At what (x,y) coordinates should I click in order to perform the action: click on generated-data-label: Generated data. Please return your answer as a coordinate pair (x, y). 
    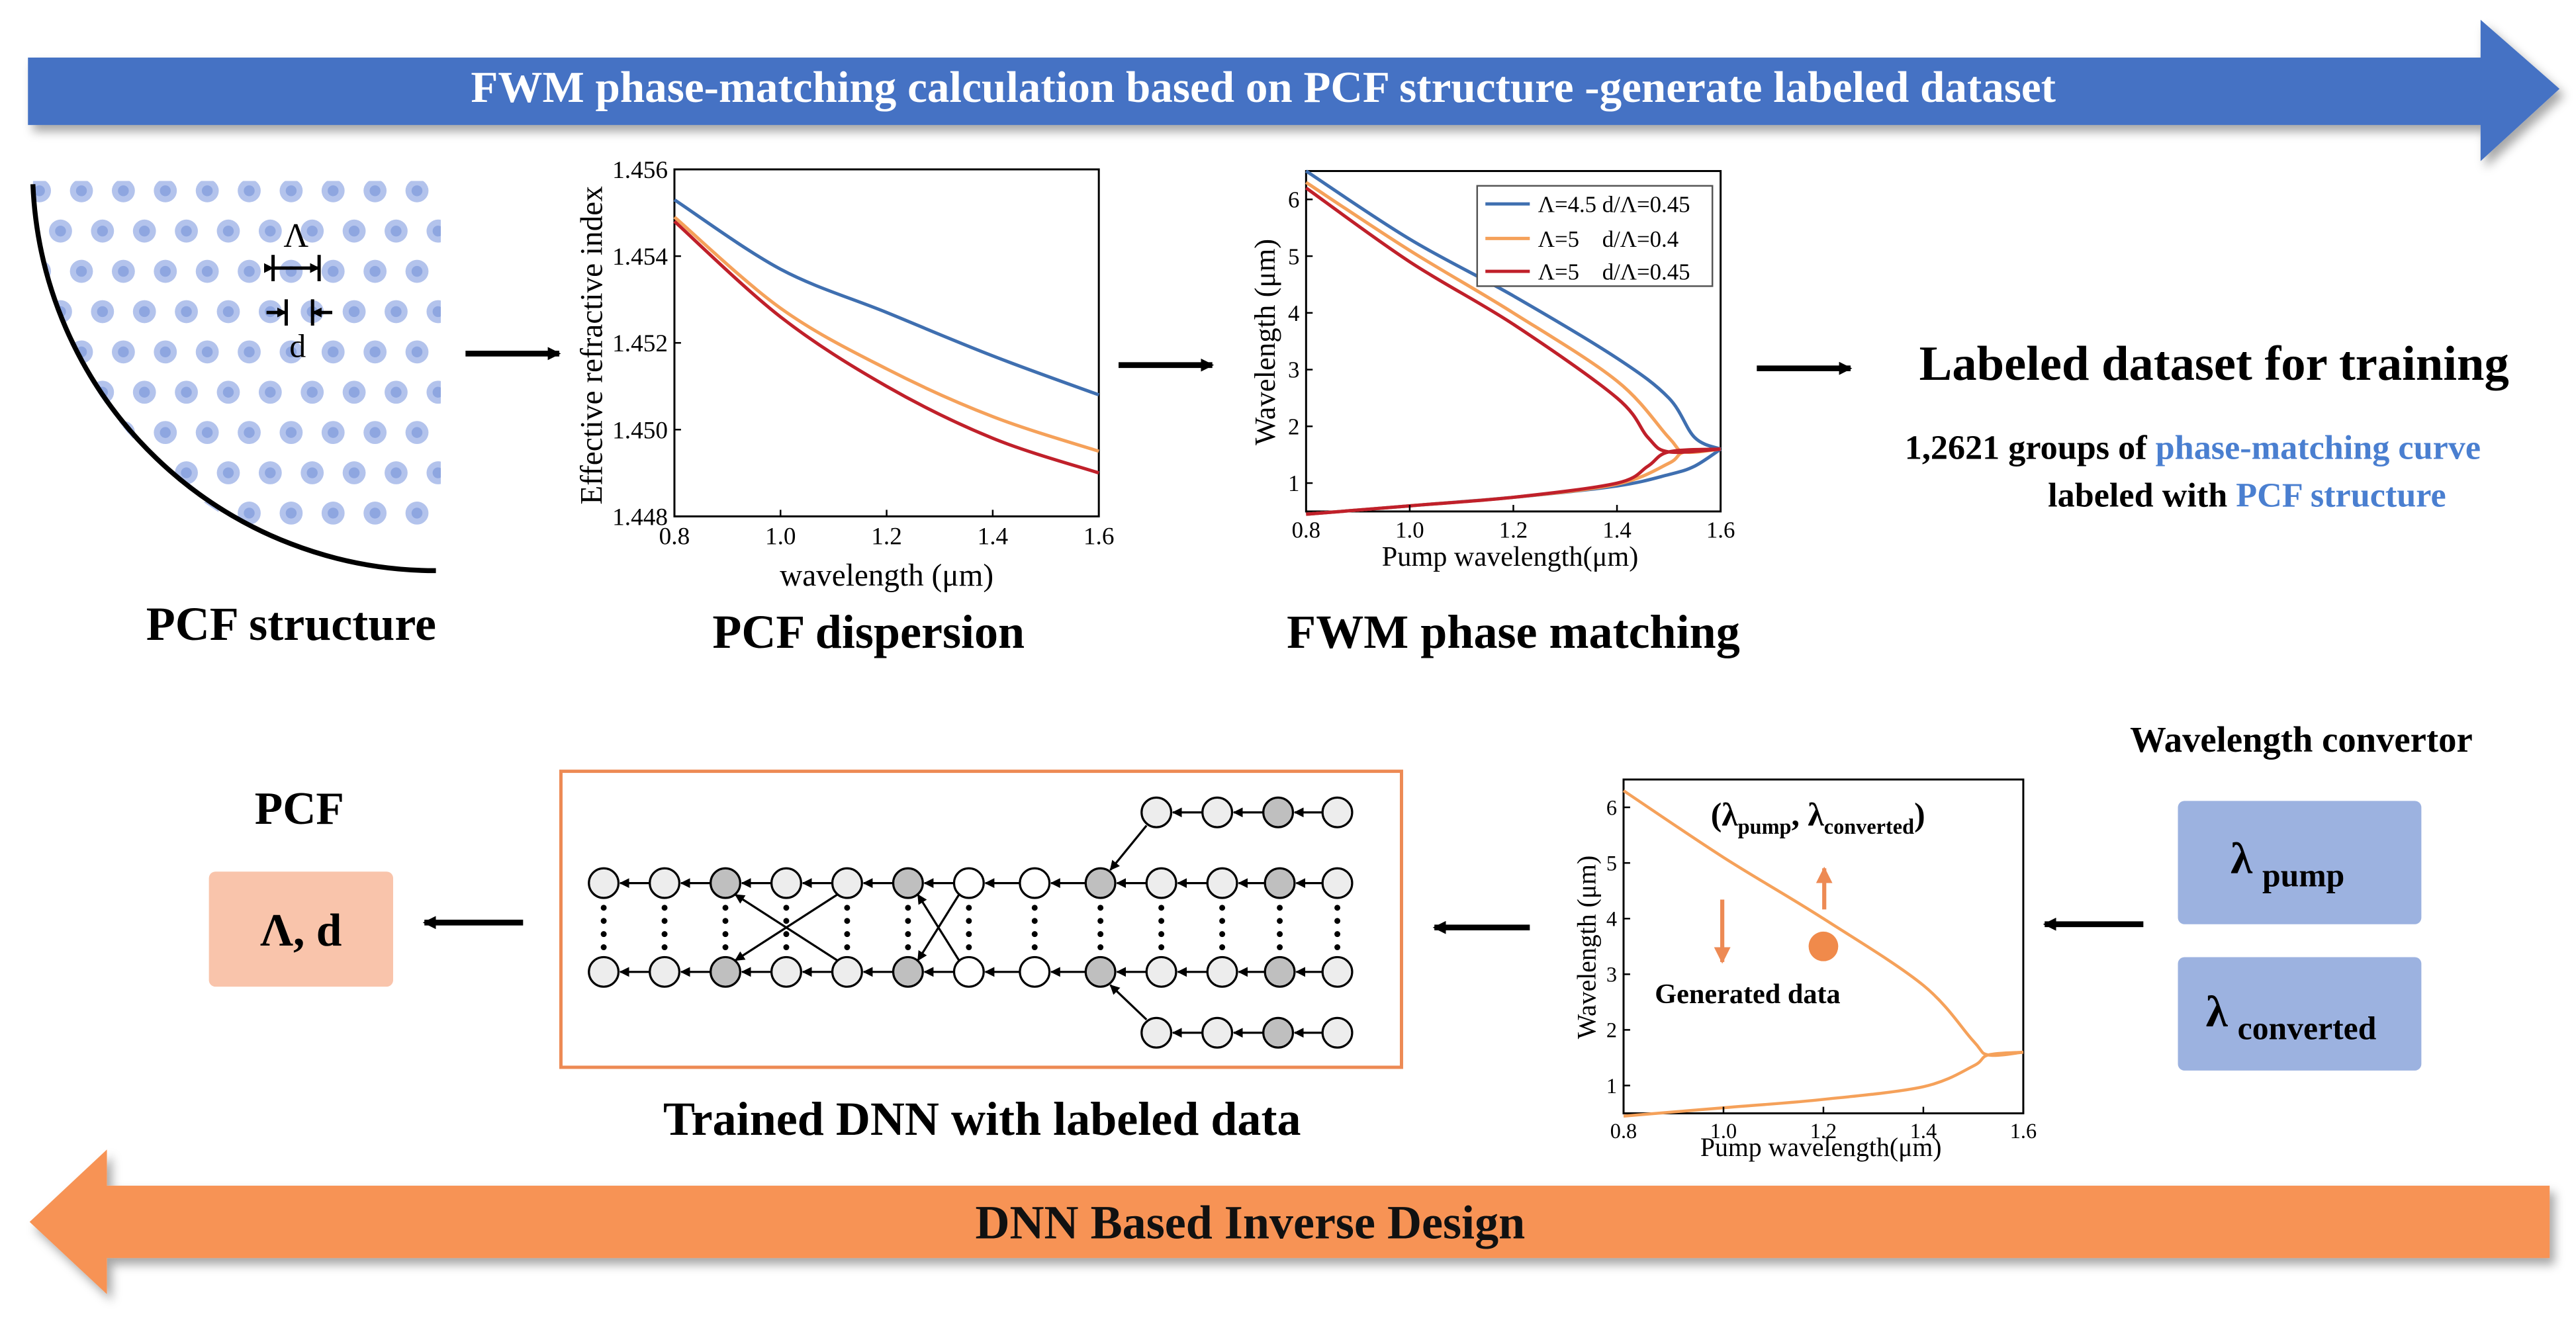
    Looking at the image, I should click on (1747, 994).